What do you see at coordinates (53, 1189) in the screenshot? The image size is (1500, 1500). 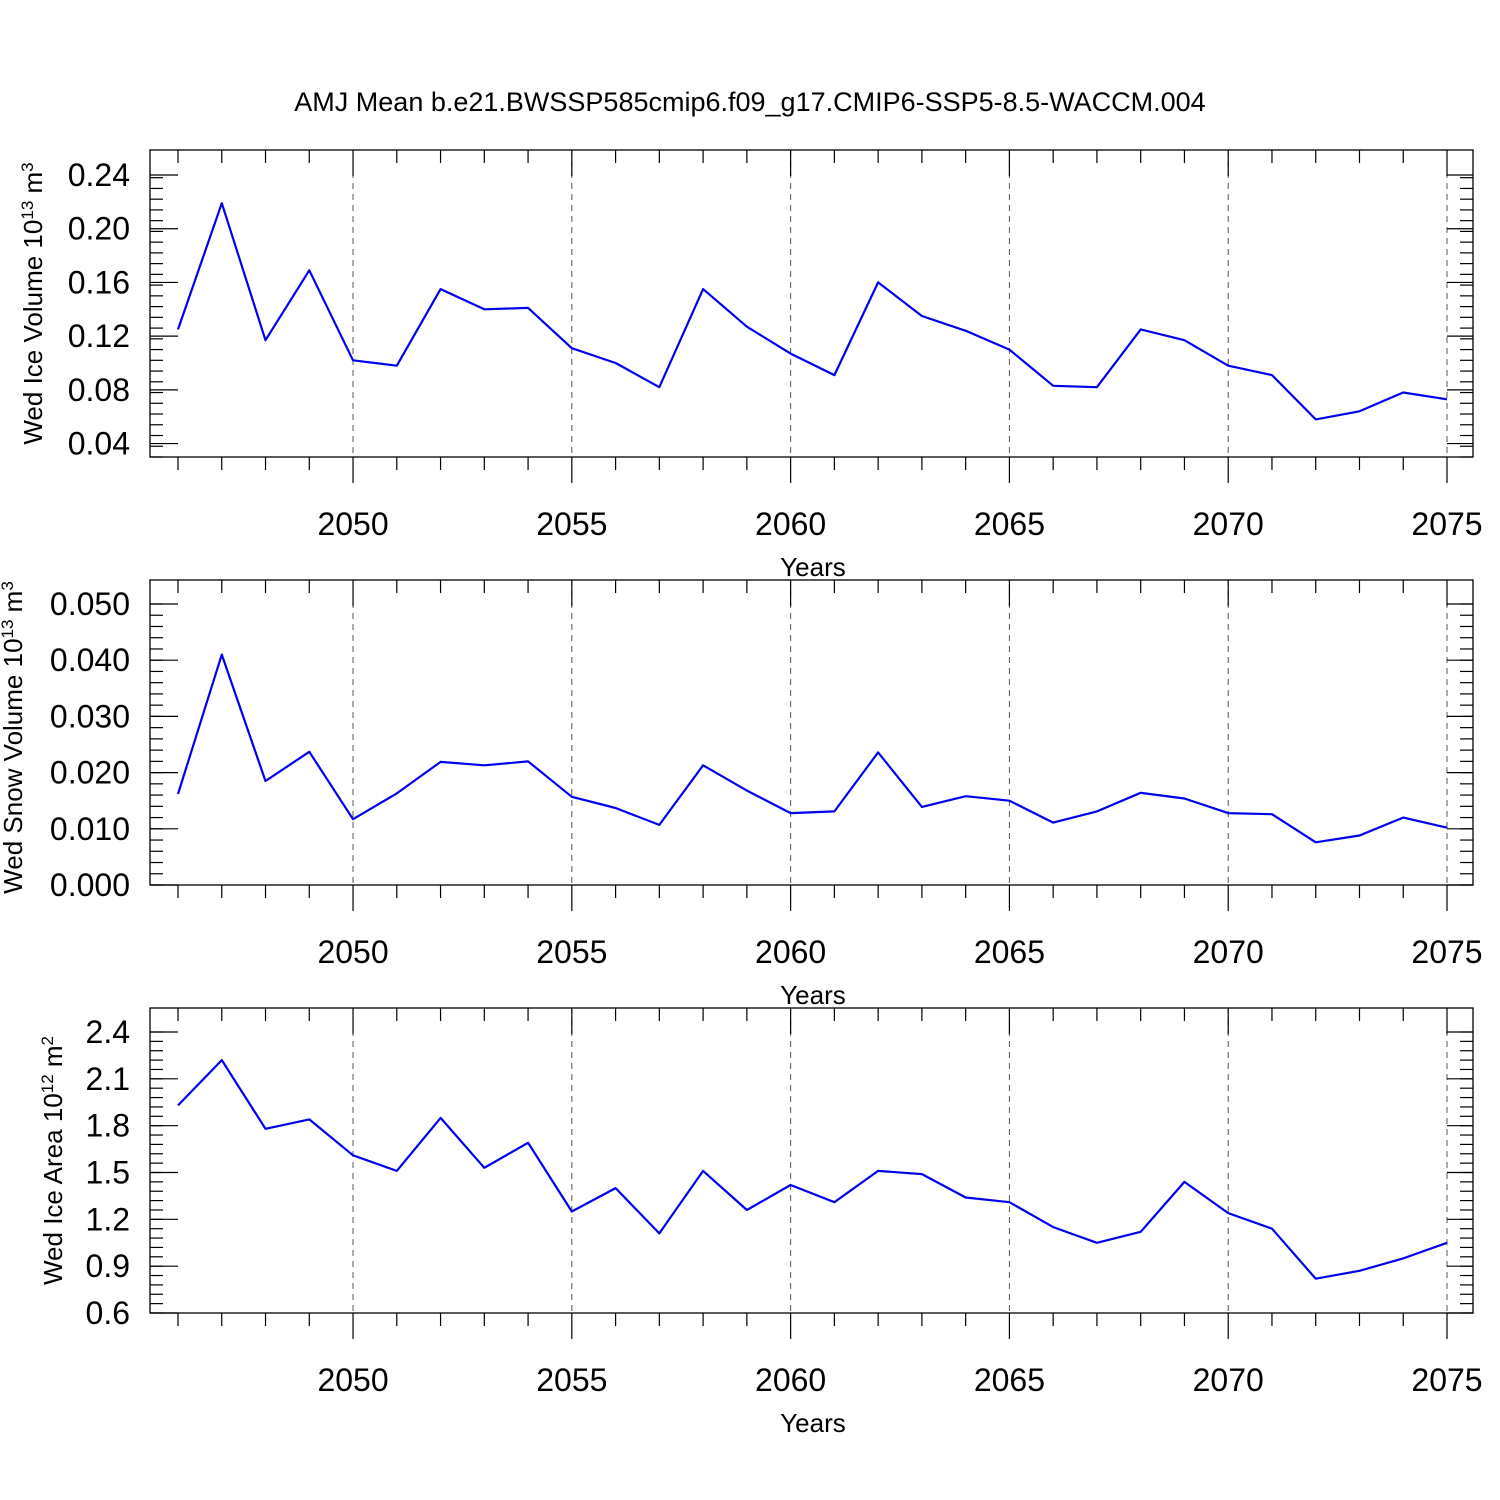 I see `ice-area-y-axis-label-part: Wed Ice Area 10` at bounding box center [53, 1189].